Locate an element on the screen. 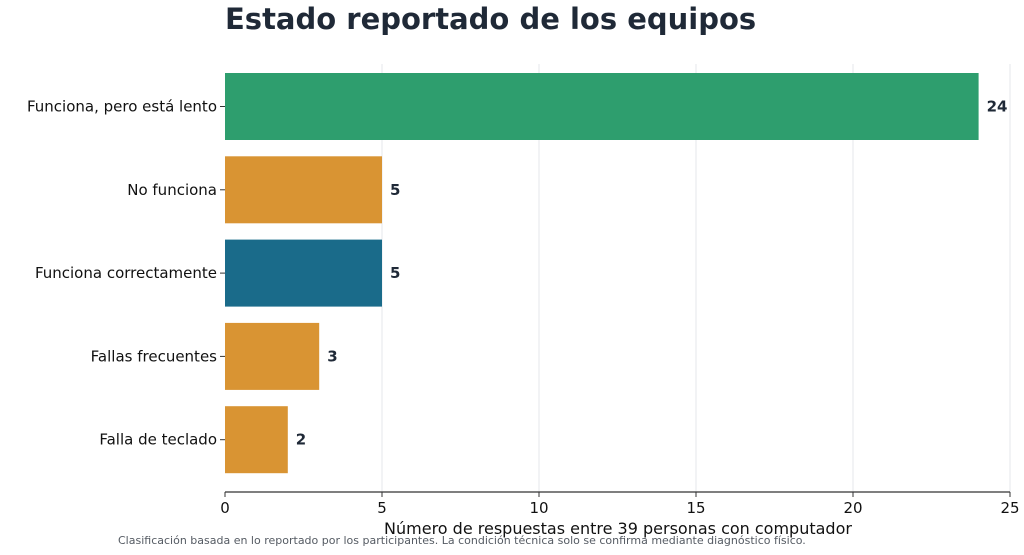 The height and width of the screenshot is (555, 1024). x-tick-label: 0 is located at coordinates (225, 508).